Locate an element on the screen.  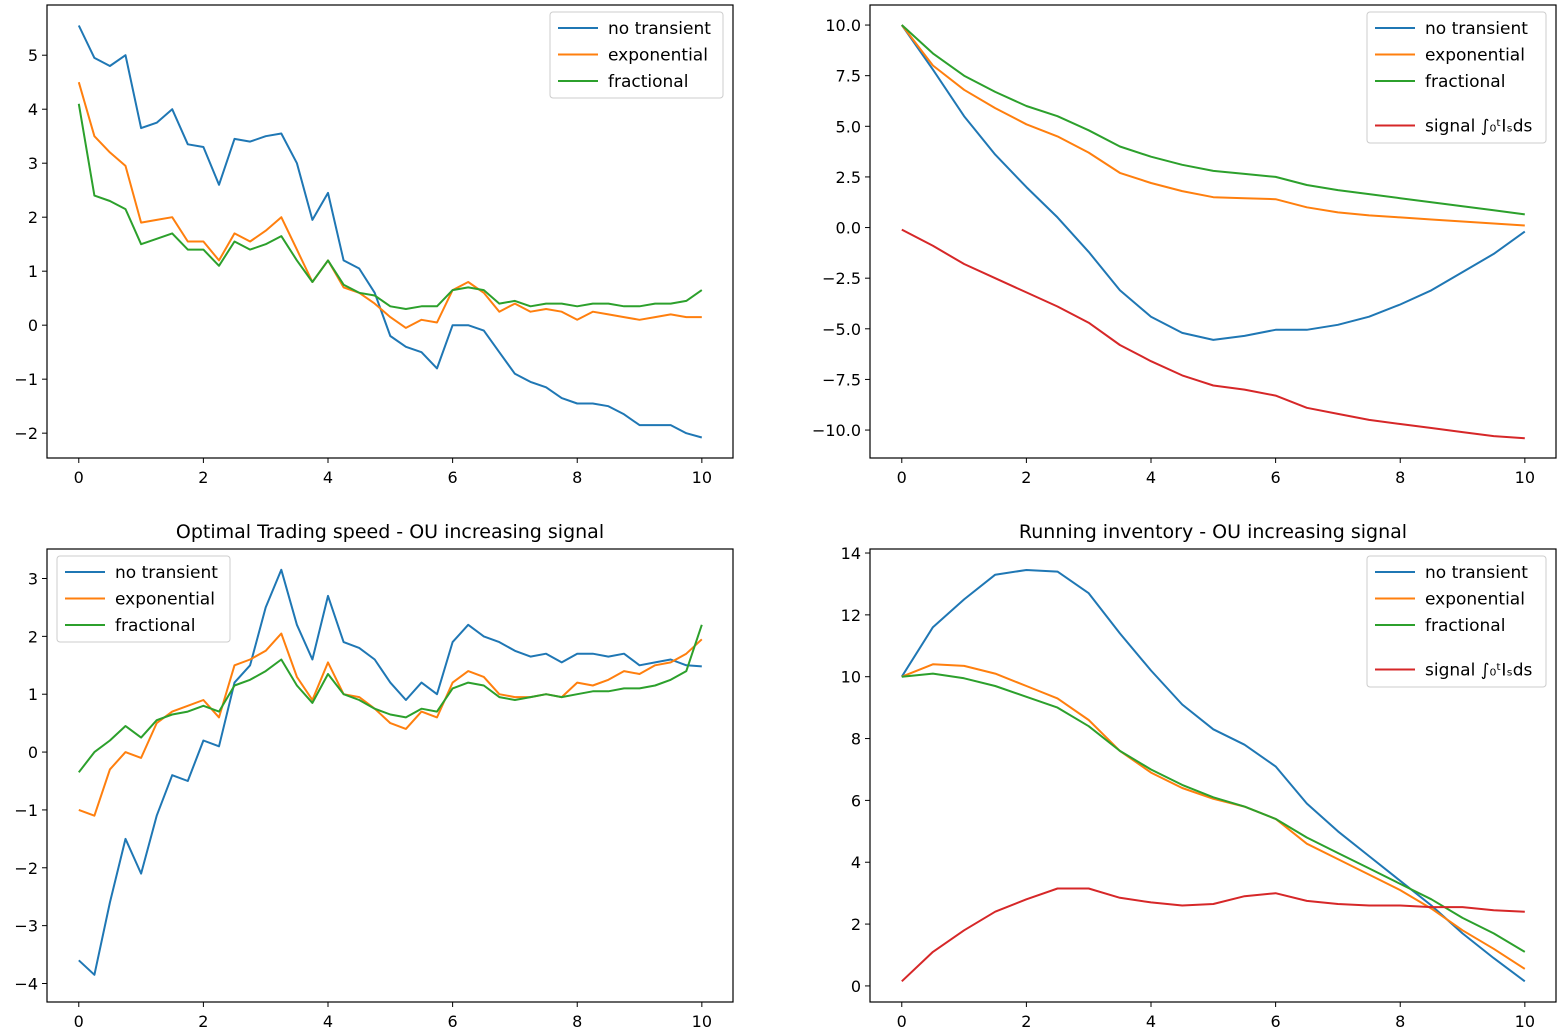
y-tick-label: 7.5 is located at coordinates (848, 76).